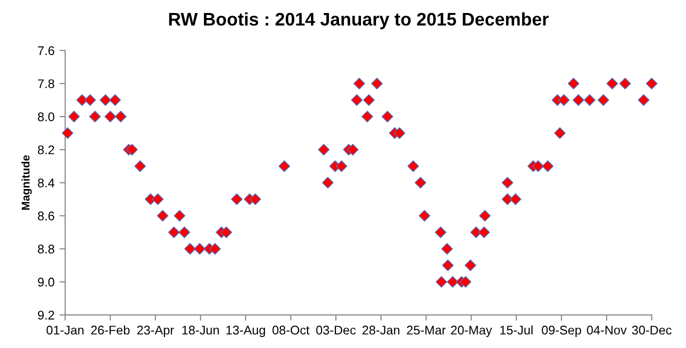 The height and width of the screenshot is (348, 686). What do you see at coordinates (381, 330) in the screenshot?
I see `x-tick-label: 28-Jan` at bounding box center [381, 330].